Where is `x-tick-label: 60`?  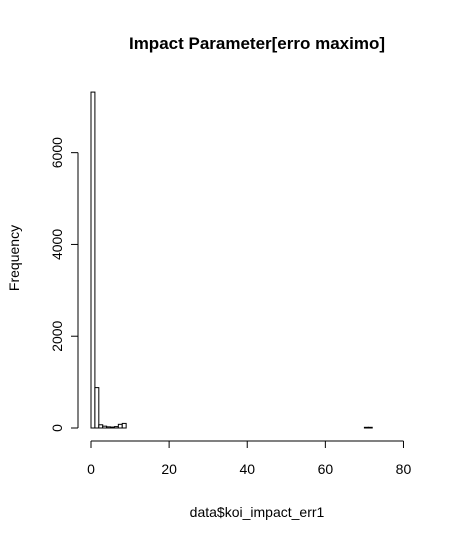 x-tick-label: 60 is located at coordinates (326, 469).